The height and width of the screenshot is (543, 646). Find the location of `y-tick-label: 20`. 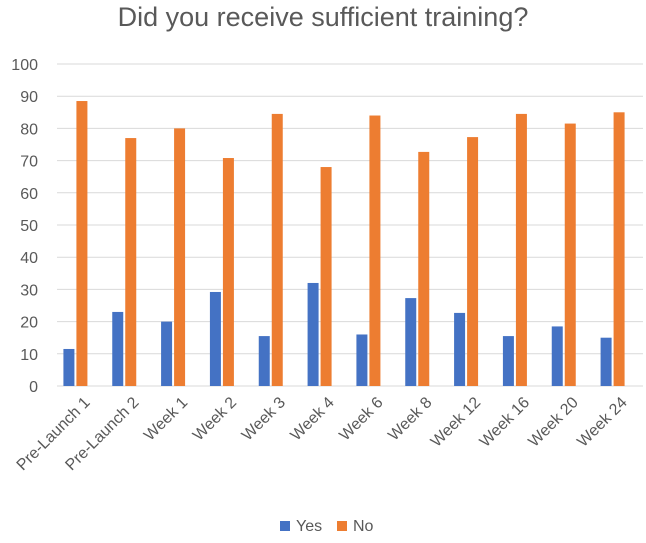

y-tick-label: 20 is located at coordinates (29, 323).